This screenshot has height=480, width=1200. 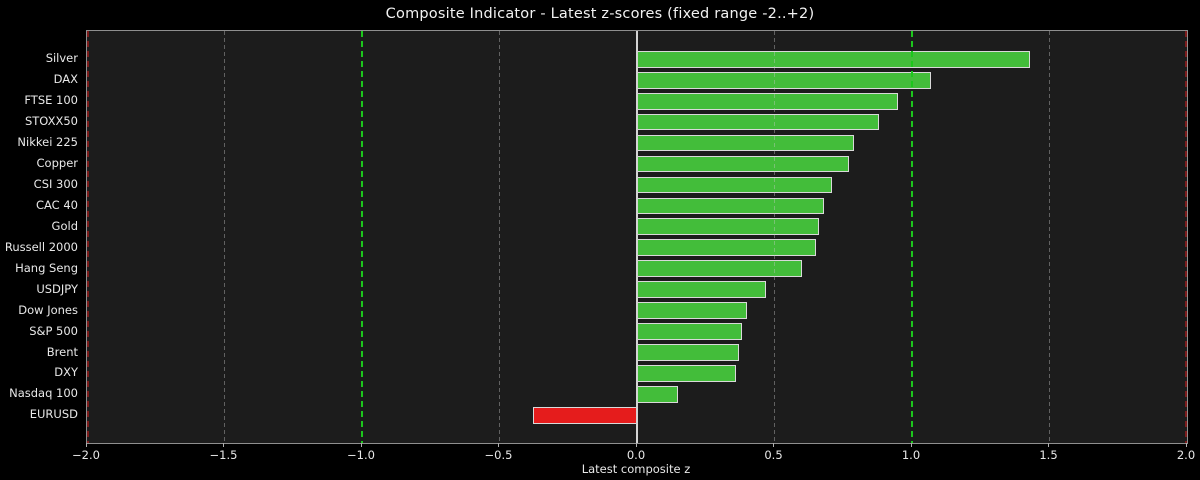 What do you see at coordinates (86, 455) in the screenshot?
I see `x-tick-label--2: −2.0` at bounding box center [86, 455].